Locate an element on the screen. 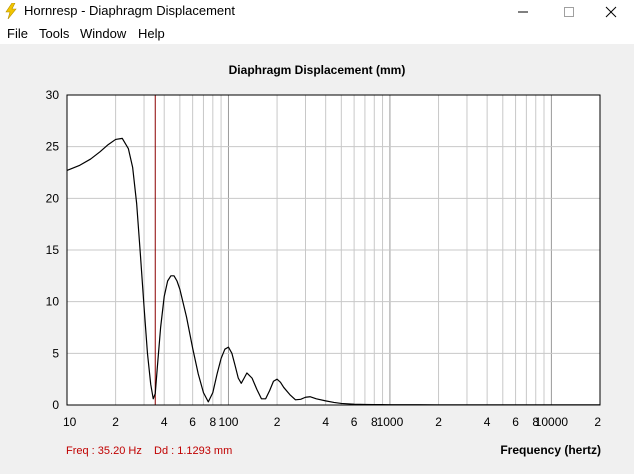 The image size is (634, 474). x-axis-label: Frequency (hertz) is located at coordinates (550, 450).